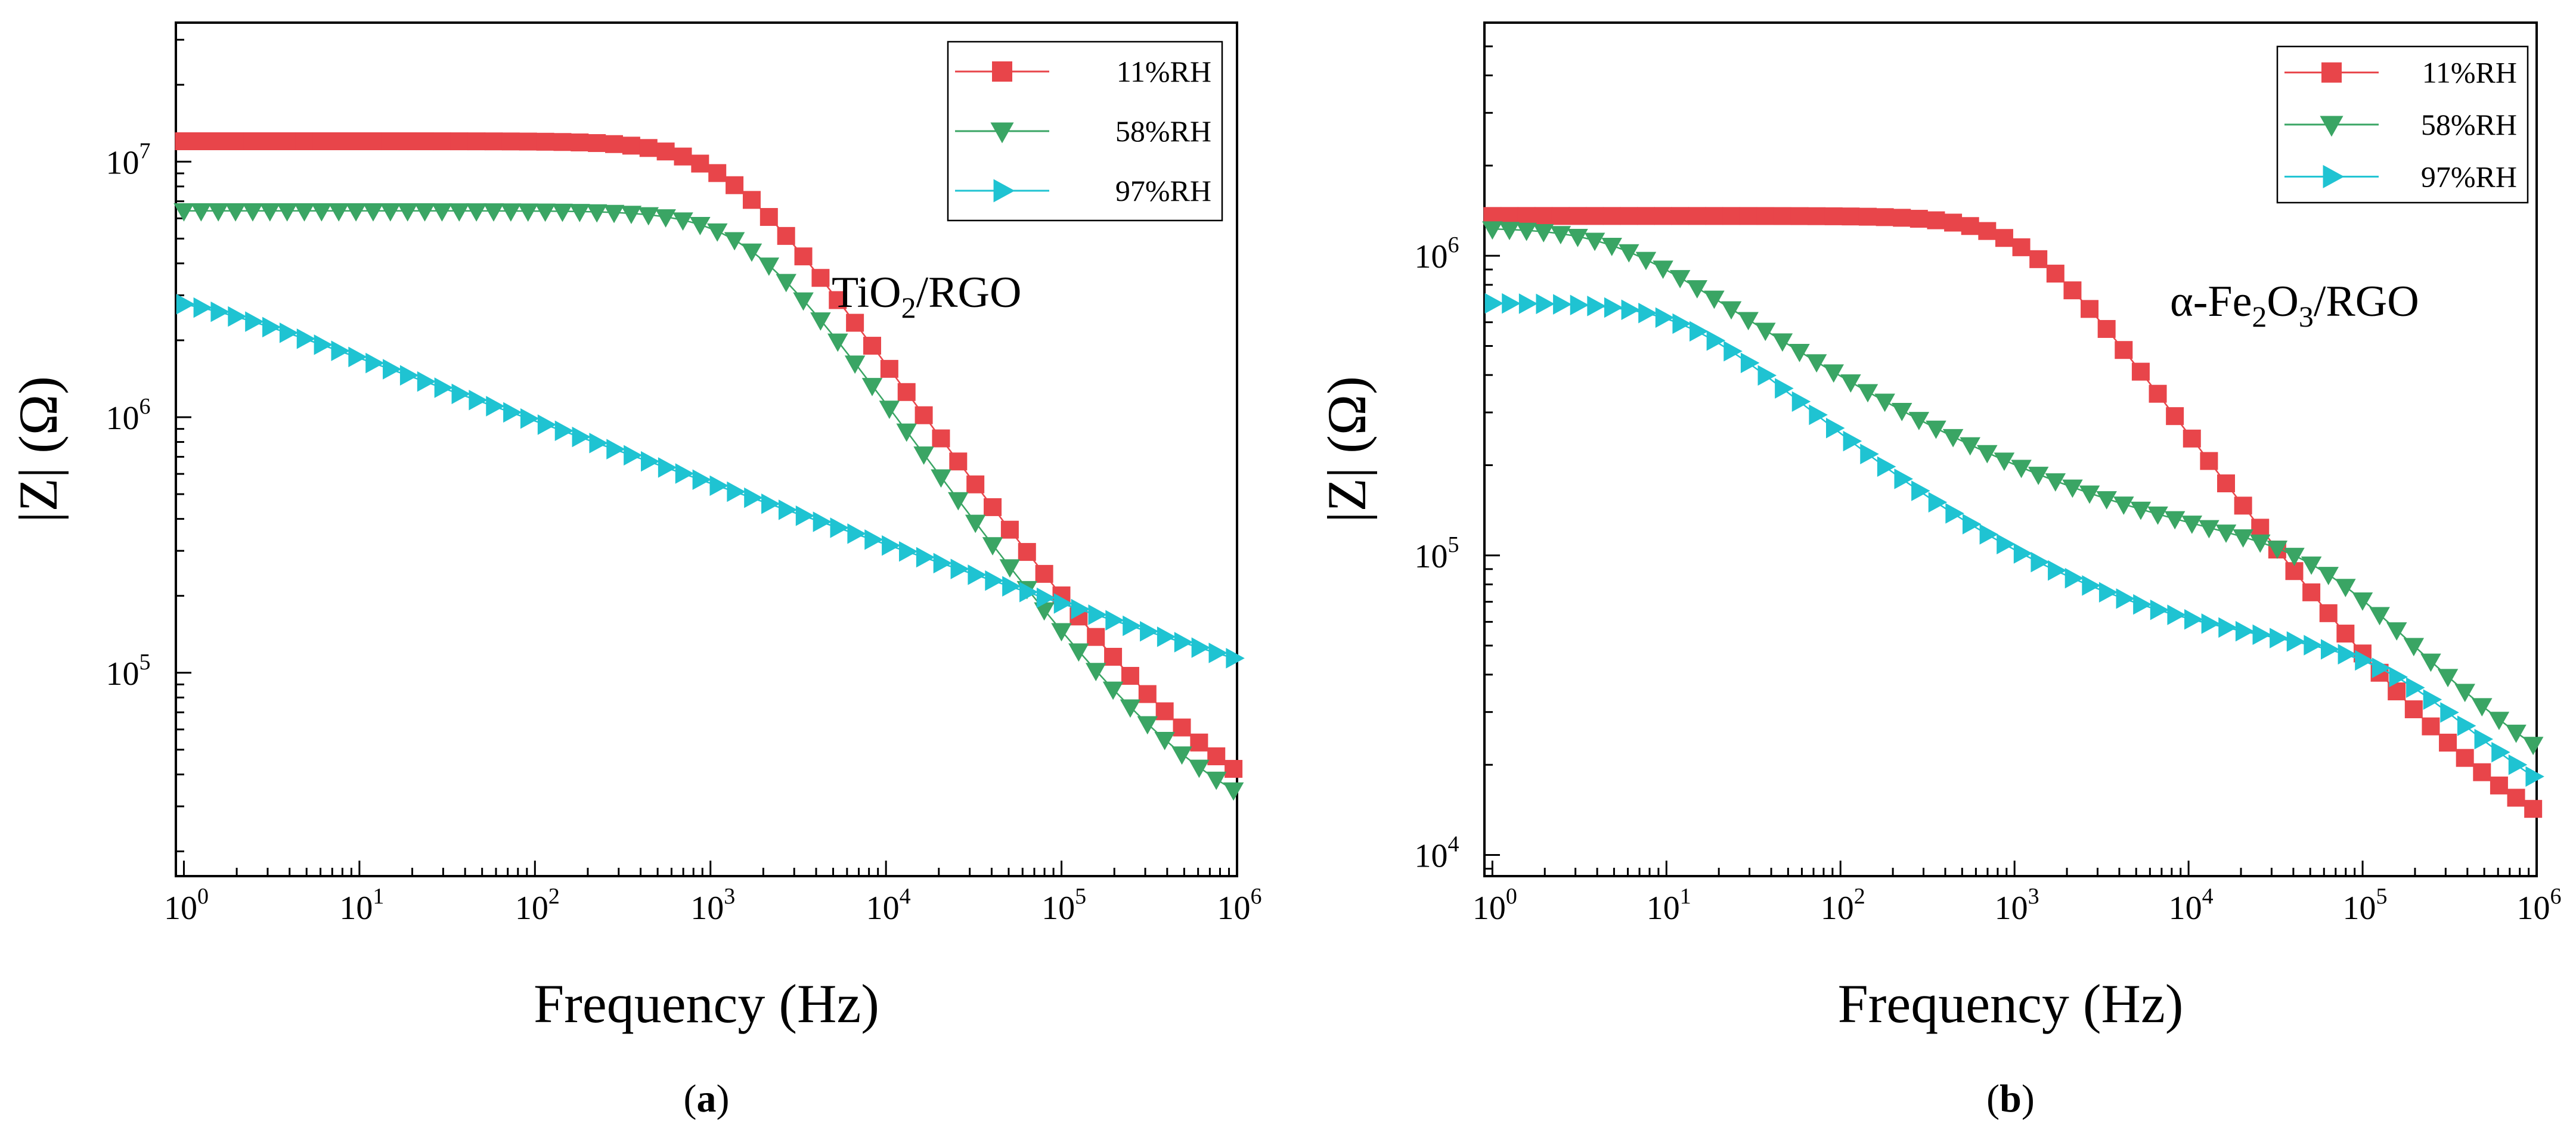  What do you see at coordinates (148, 445) in the screenshot?
I see `y-axis: 105 106 107` at bounding box center [148, 445].